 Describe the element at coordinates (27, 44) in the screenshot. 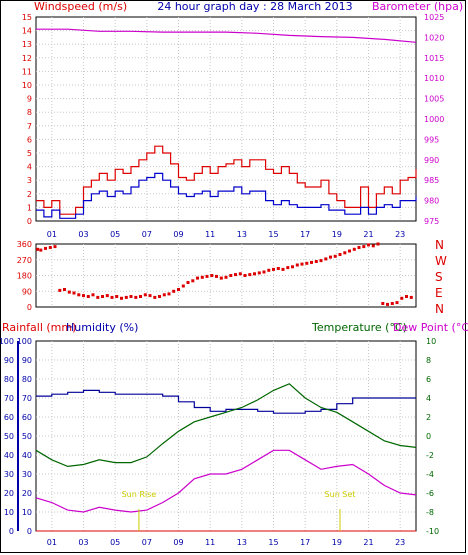

I see `wind-tick-label: 13` at that location.